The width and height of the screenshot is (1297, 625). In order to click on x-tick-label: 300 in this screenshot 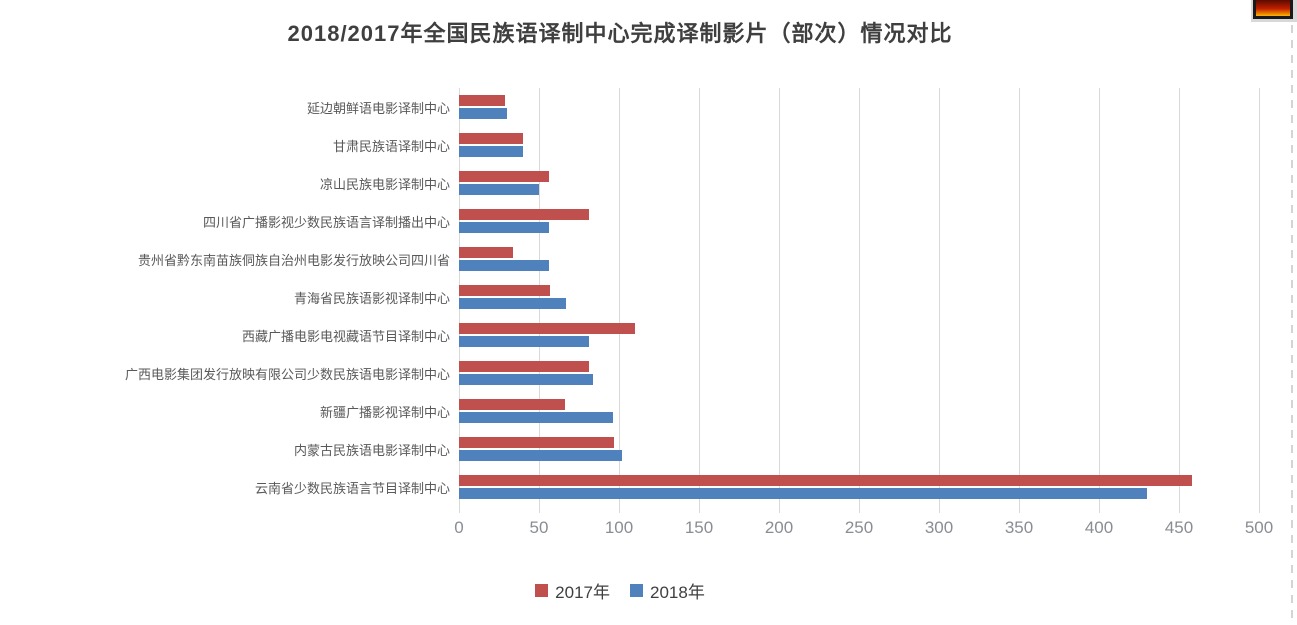, I will do `click(939, 527)`.